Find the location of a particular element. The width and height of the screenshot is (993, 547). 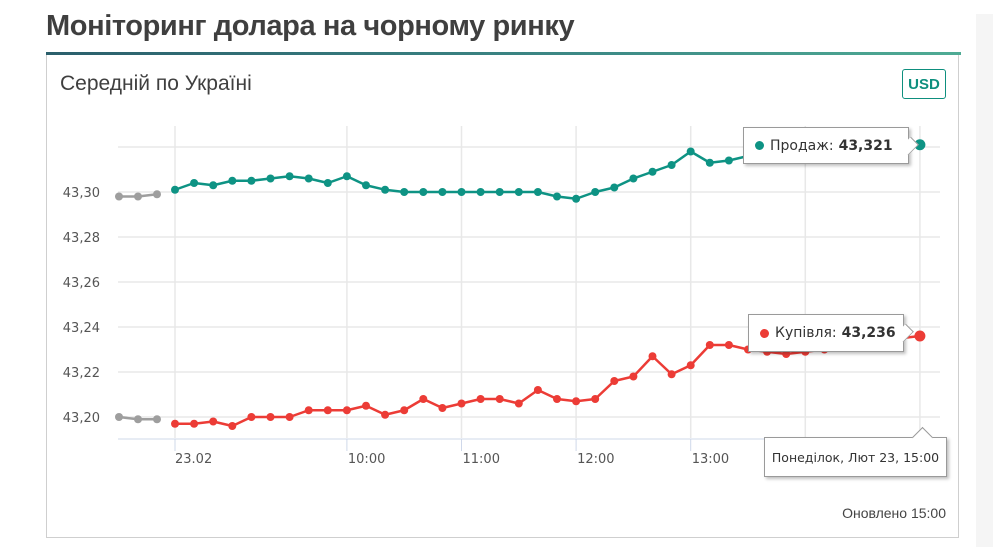

date-tooltip-text: Понеділок, Лют 23, 15:00 is located at coordinates (855, 457).